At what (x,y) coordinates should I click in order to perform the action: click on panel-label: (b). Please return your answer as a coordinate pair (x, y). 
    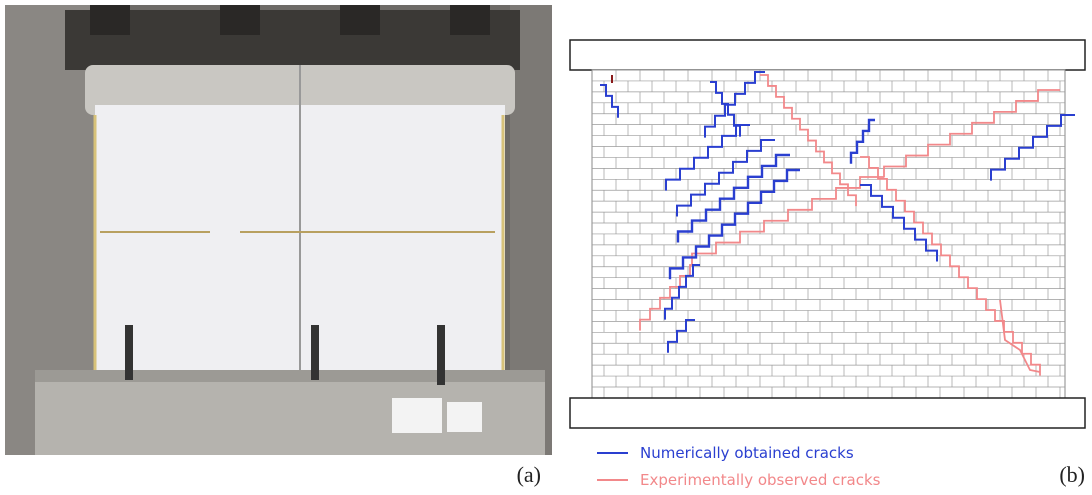
    Looking at the image, I should click on (1072, 474).